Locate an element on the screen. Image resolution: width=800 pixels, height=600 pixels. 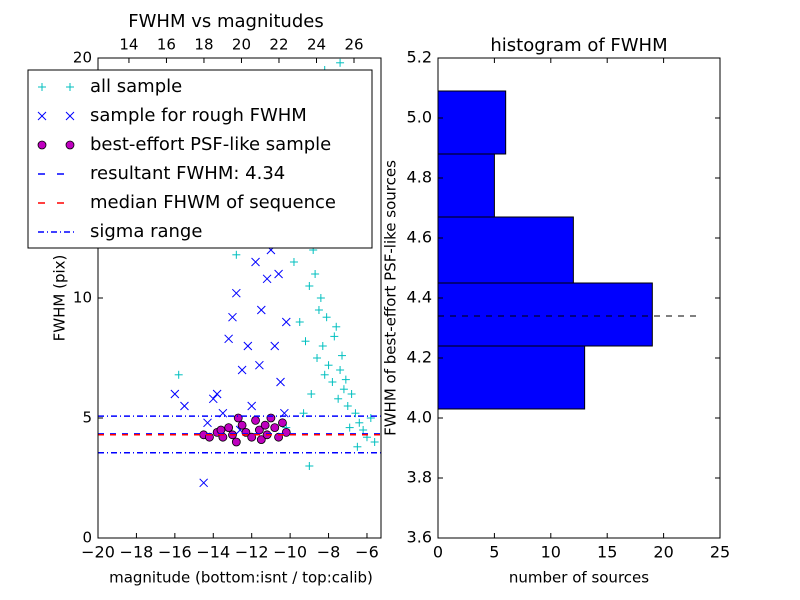
x2-tick-label: 24 is located at coordinates (316, 45).